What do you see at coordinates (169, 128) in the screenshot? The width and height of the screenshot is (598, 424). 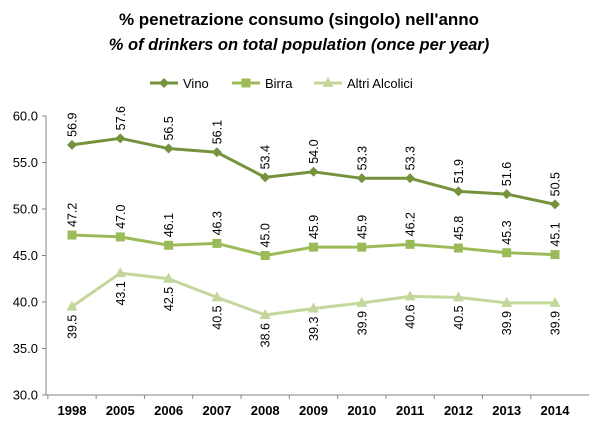 I see `data-label: 56.5` at bounding box center [169, 128].